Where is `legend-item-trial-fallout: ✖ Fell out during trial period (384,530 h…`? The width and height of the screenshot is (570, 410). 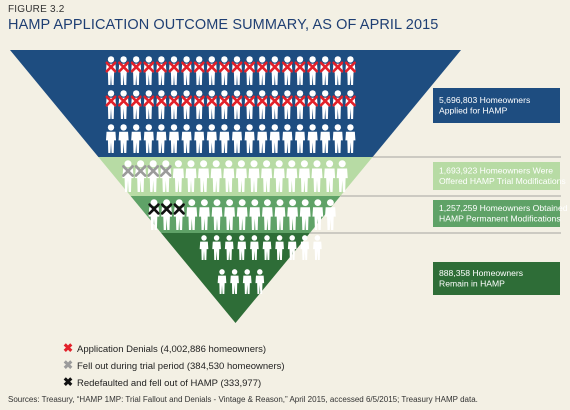
legend-item-trial-fallout: ✖ Fell out during trial period (384,530 h… is located at coordinates (174, 365).